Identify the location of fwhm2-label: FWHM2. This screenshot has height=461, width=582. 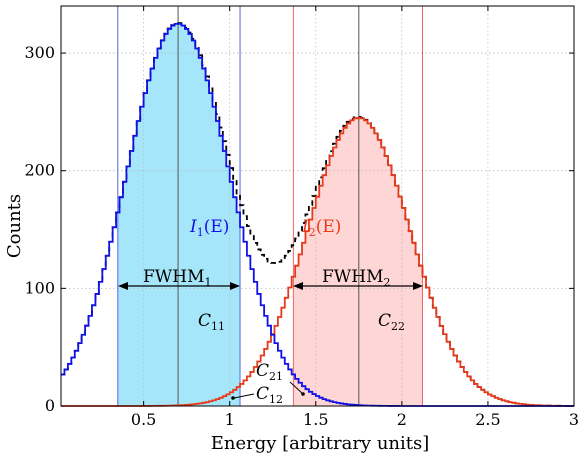
(356, 278).